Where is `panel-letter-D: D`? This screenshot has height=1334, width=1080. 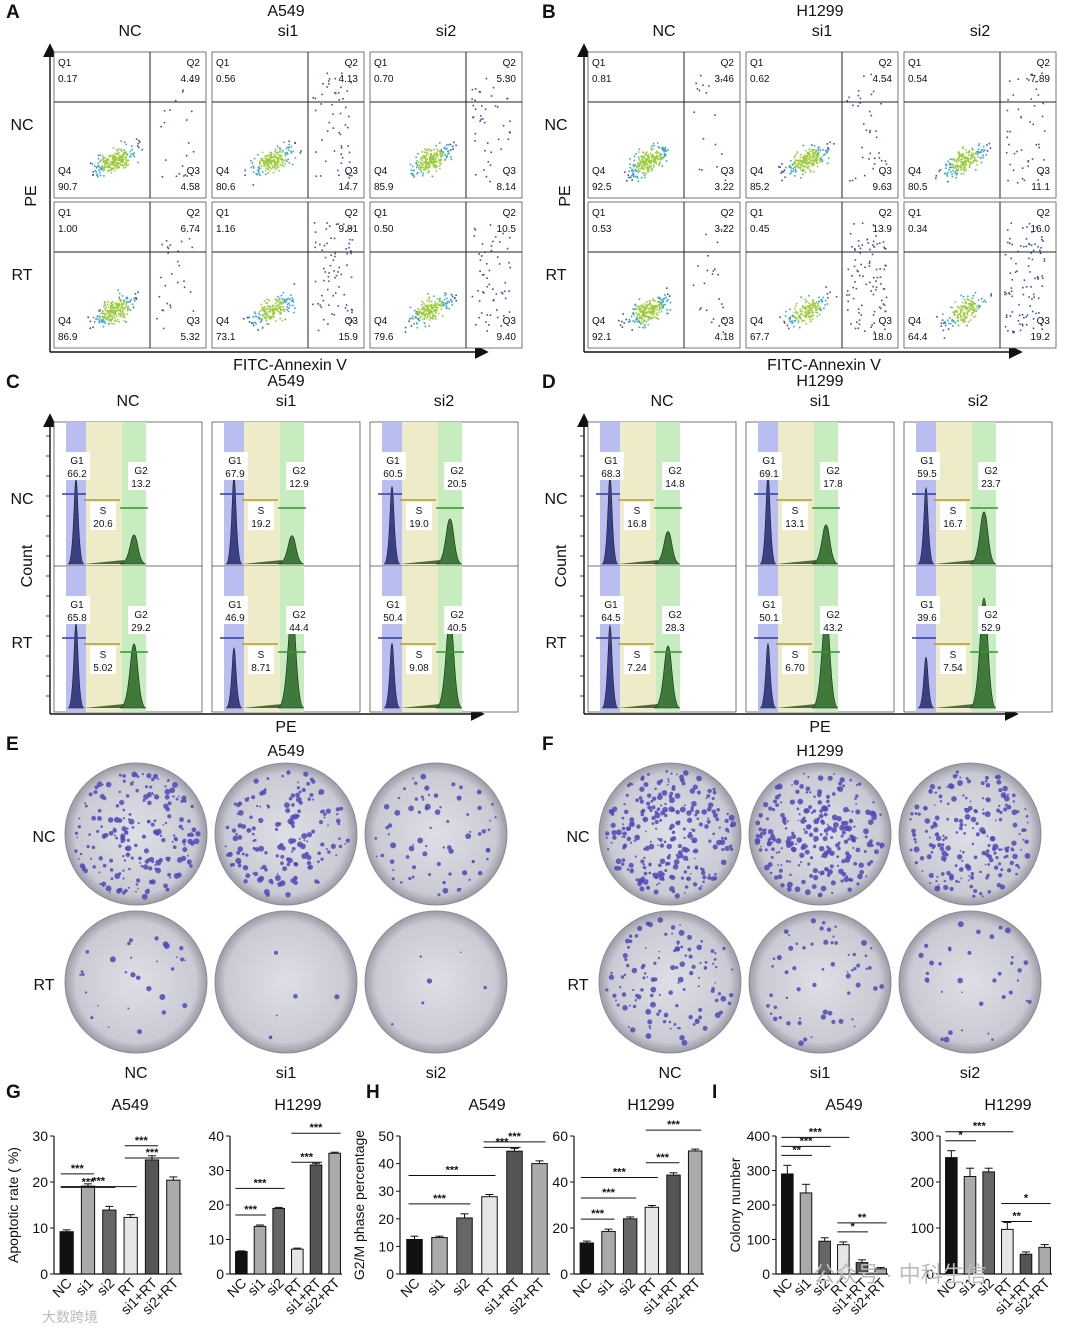
panel-letter-D: D is located at coordinates (549, 382).